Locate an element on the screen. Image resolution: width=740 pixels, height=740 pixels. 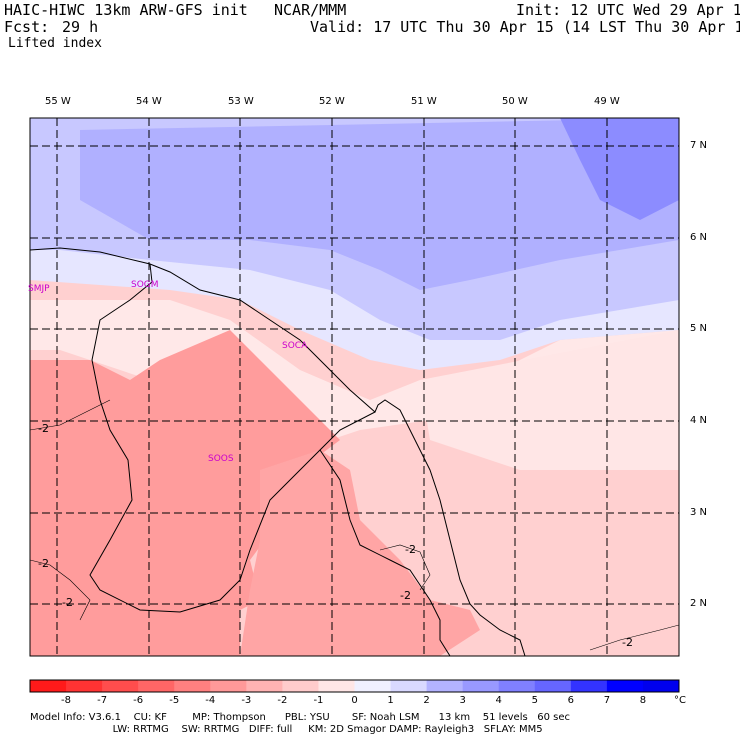
lon-label-54: 54 W is located at coordinates (149, 101).